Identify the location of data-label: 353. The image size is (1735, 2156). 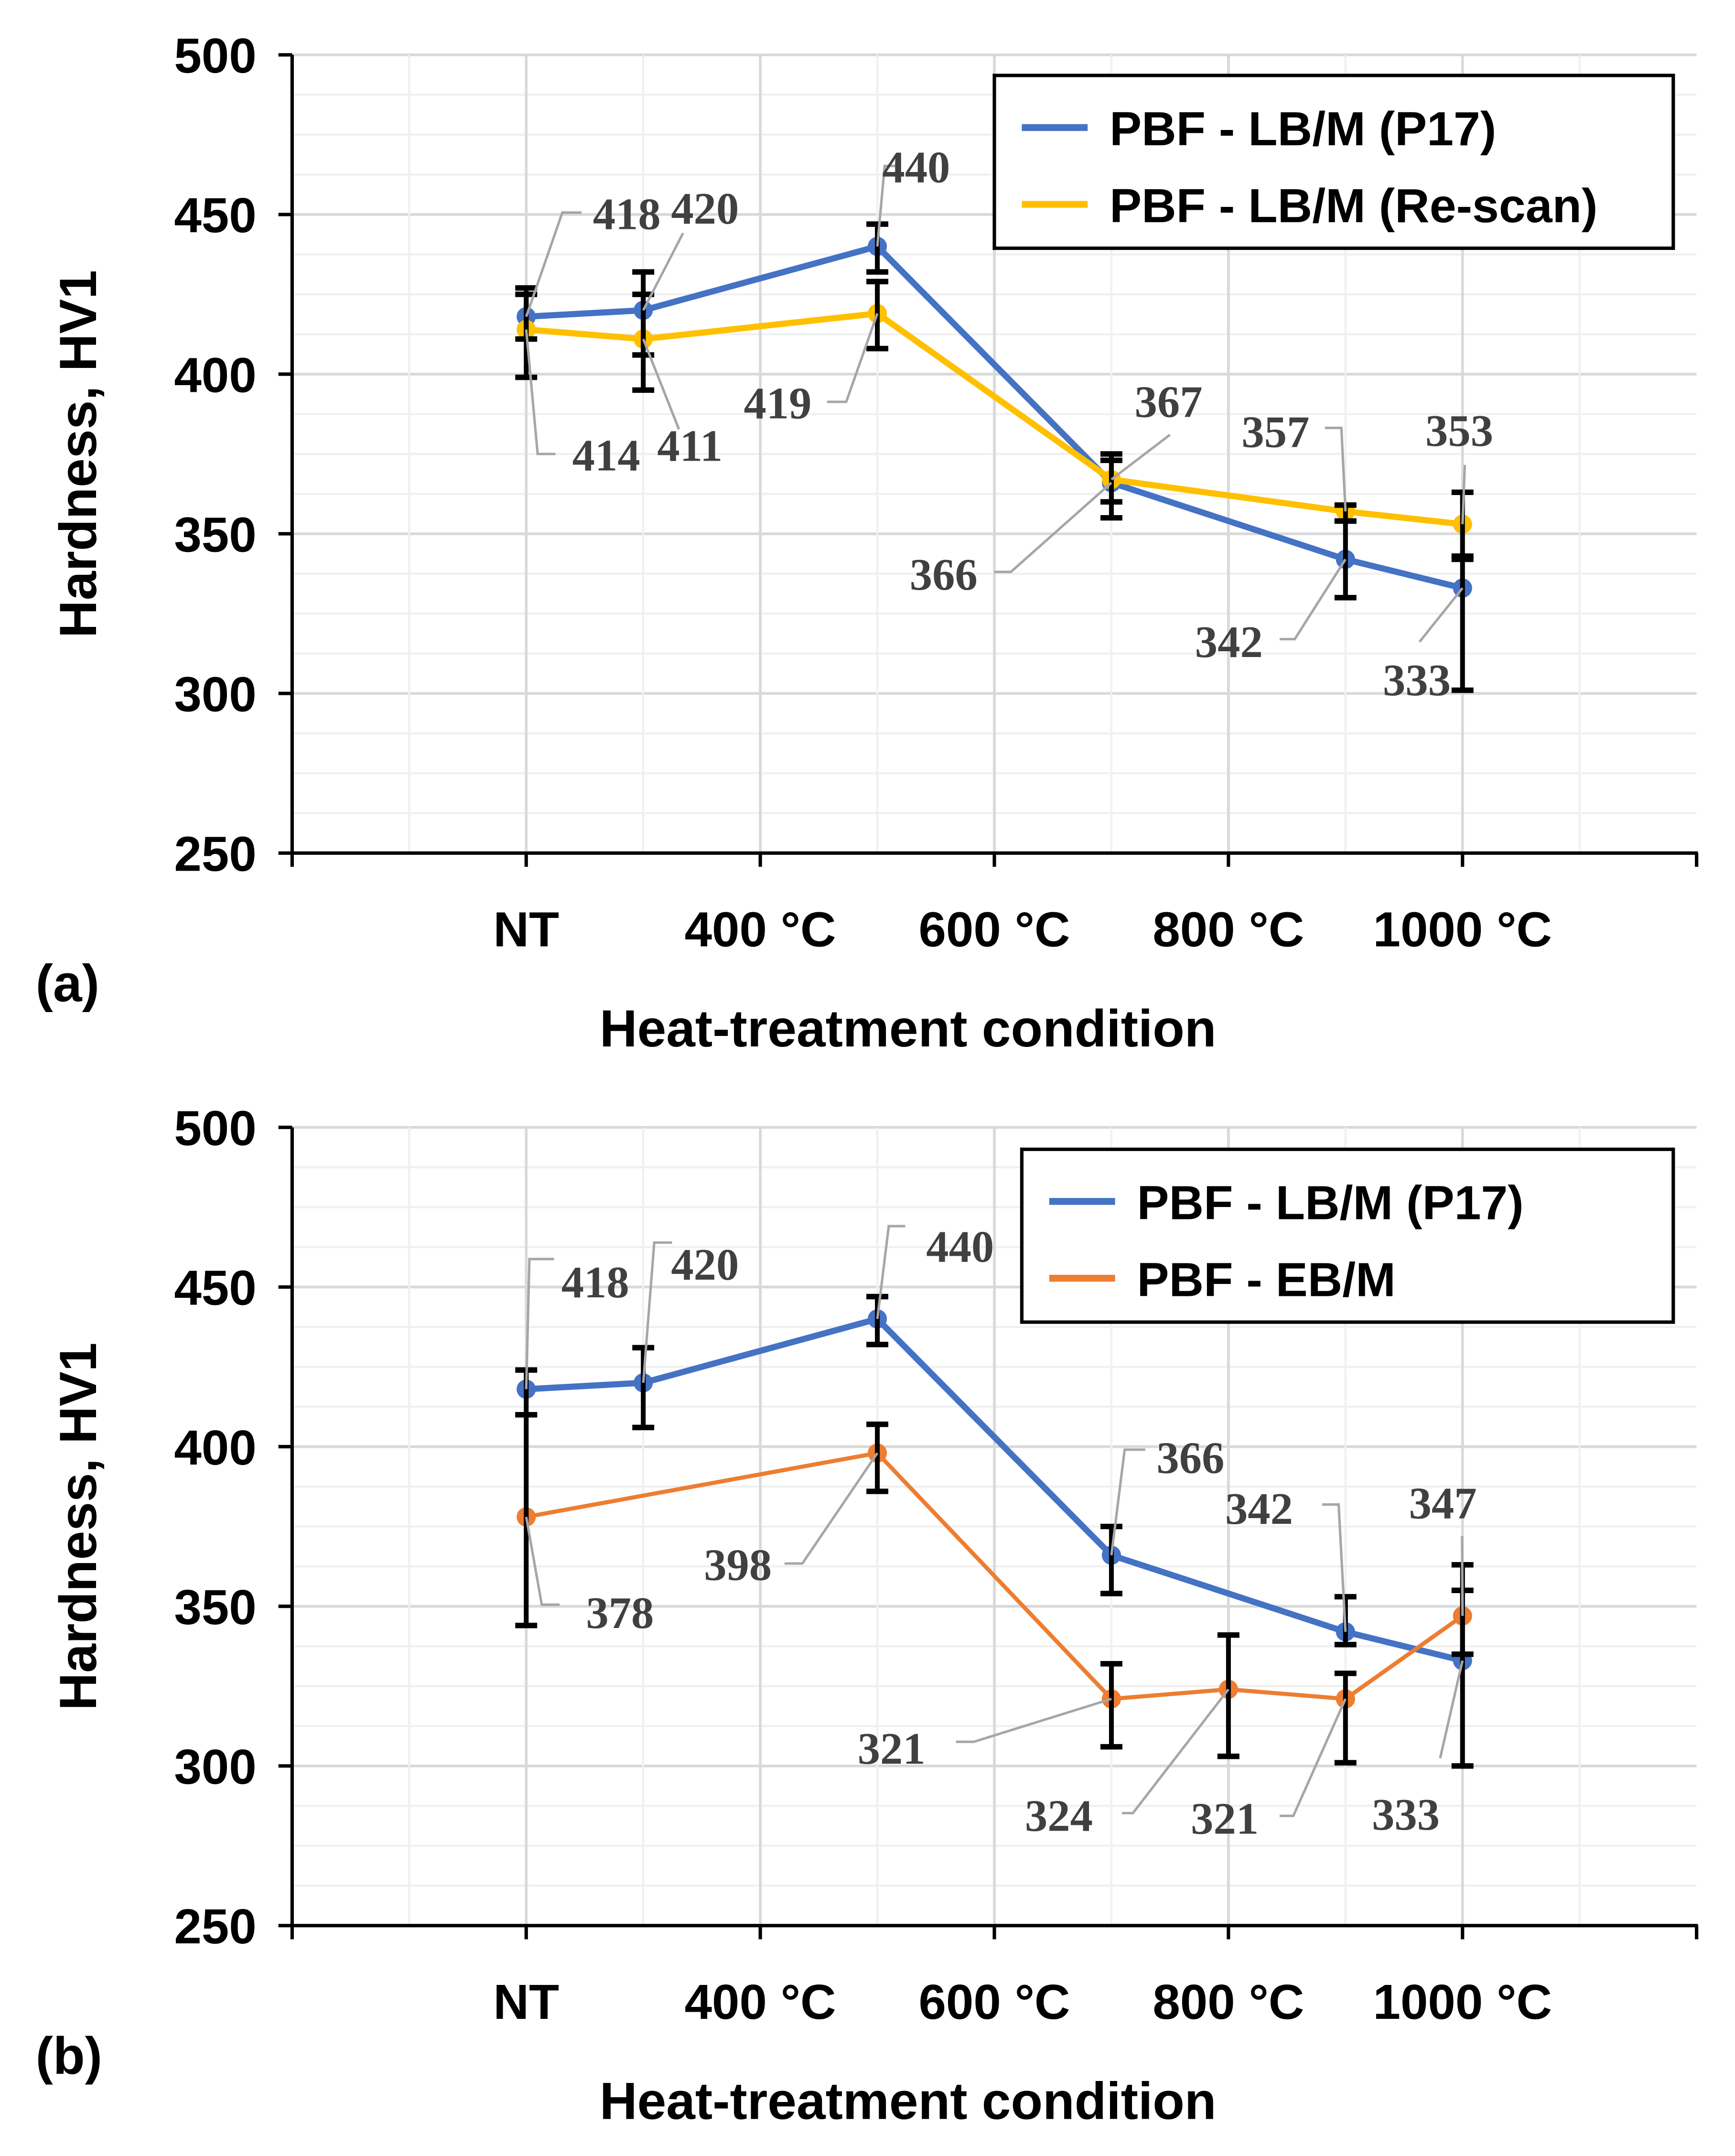
(1459, 431).